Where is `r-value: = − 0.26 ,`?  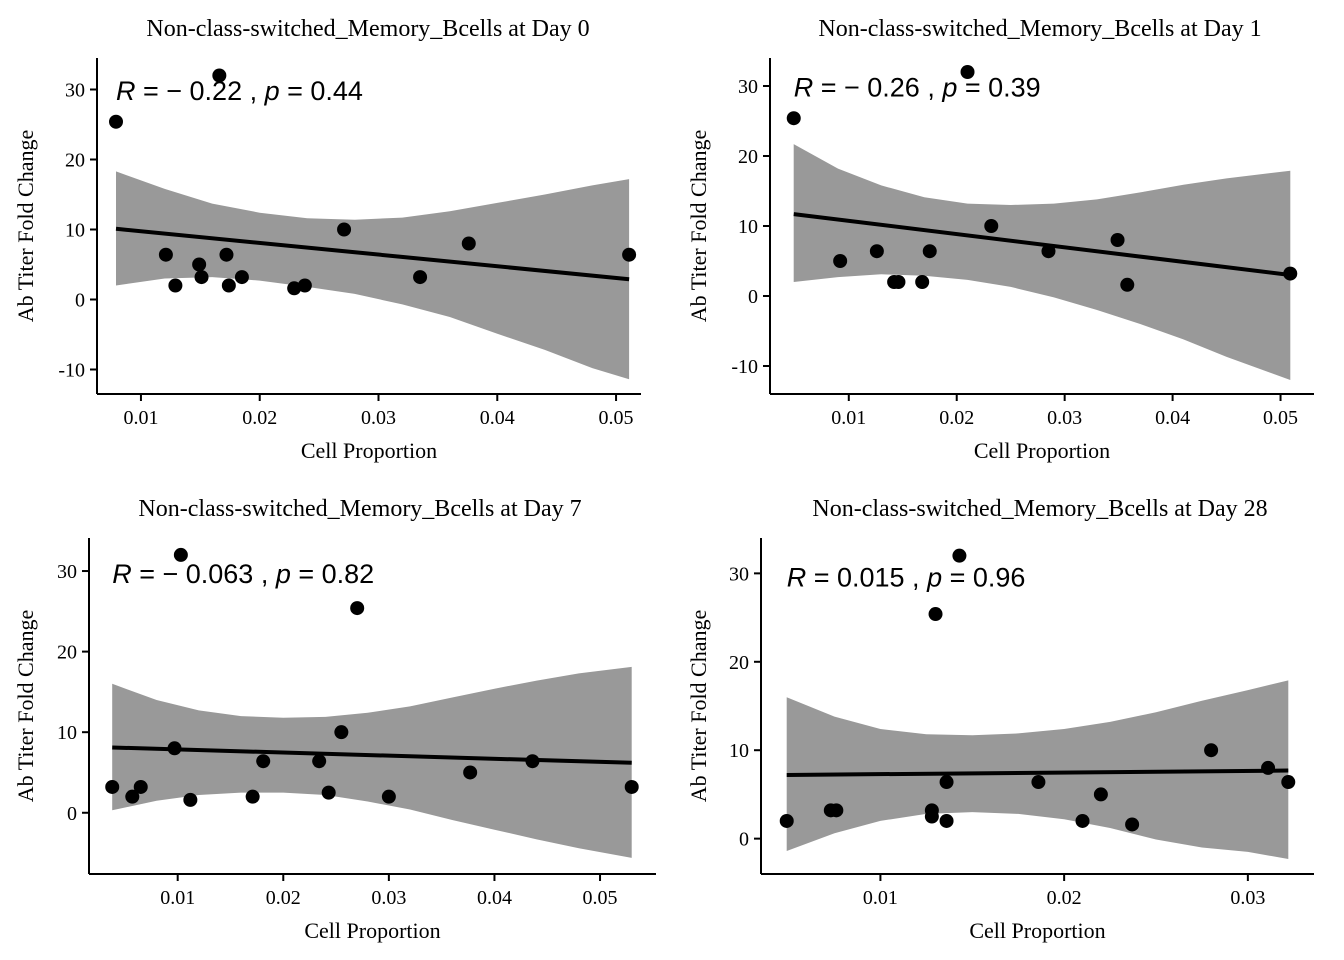
r-value: = − 0.26 , is located at coordinates (877, 88).